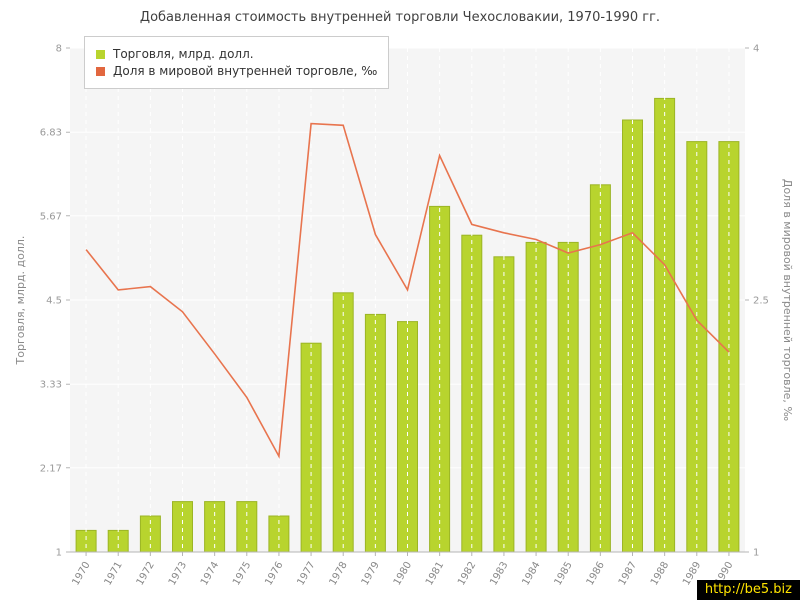 Image resolution: width=800 pixels, height=600 pixels. What do you see at coordinates (756, 49) in the screenshot?
I see `svg-text: 4` at bounding box center [756, 49].